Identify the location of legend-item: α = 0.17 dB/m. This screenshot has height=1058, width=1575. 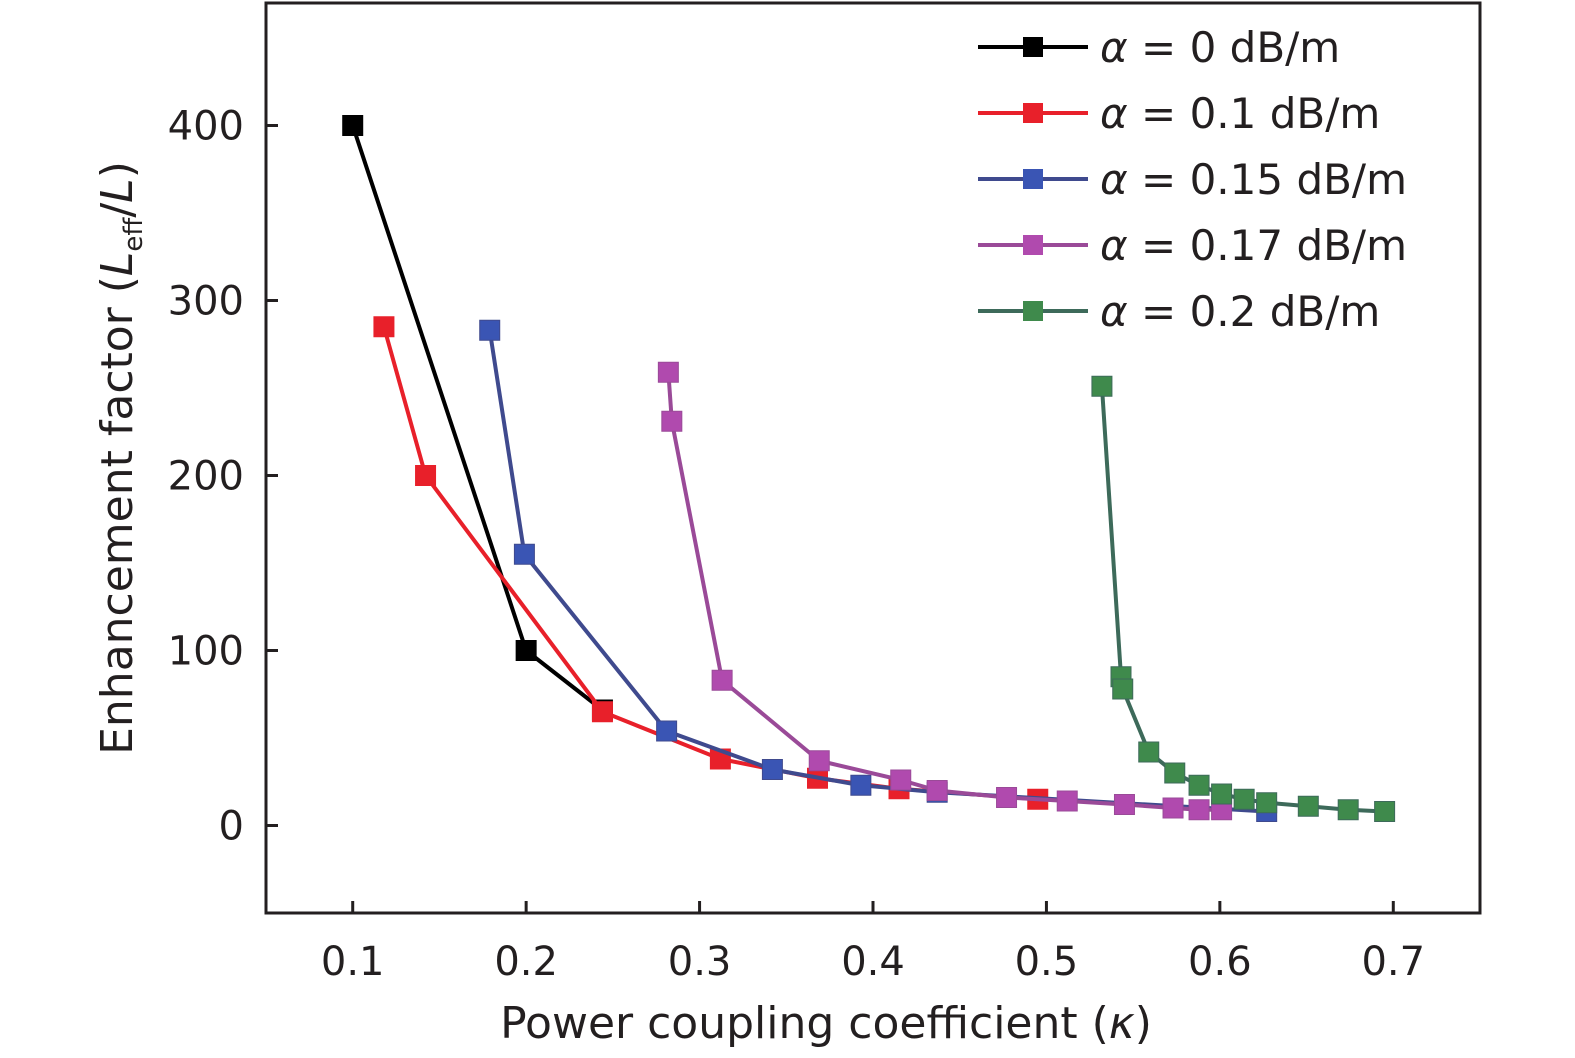
(1192, 245).